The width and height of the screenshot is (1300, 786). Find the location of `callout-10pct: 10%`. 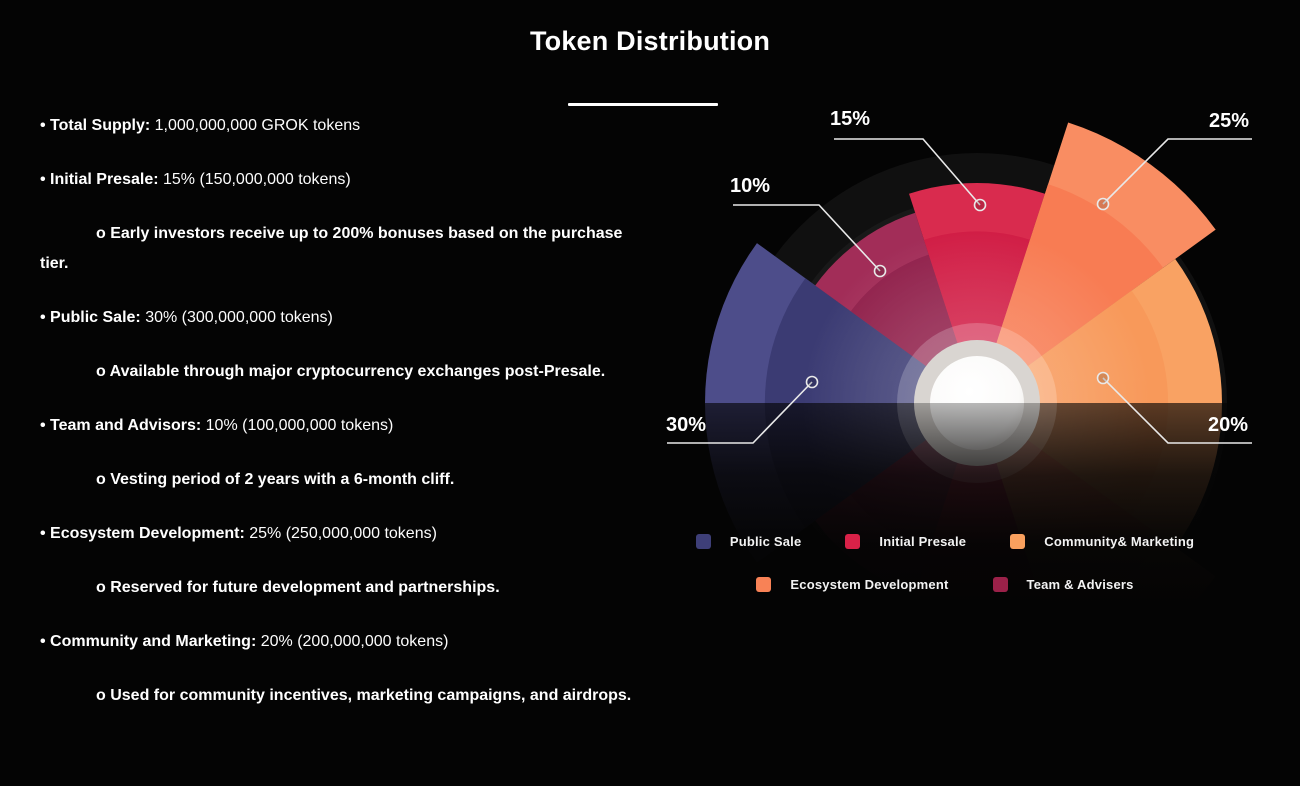

callout-10pct: 10% is located at coordinates (808, 226).